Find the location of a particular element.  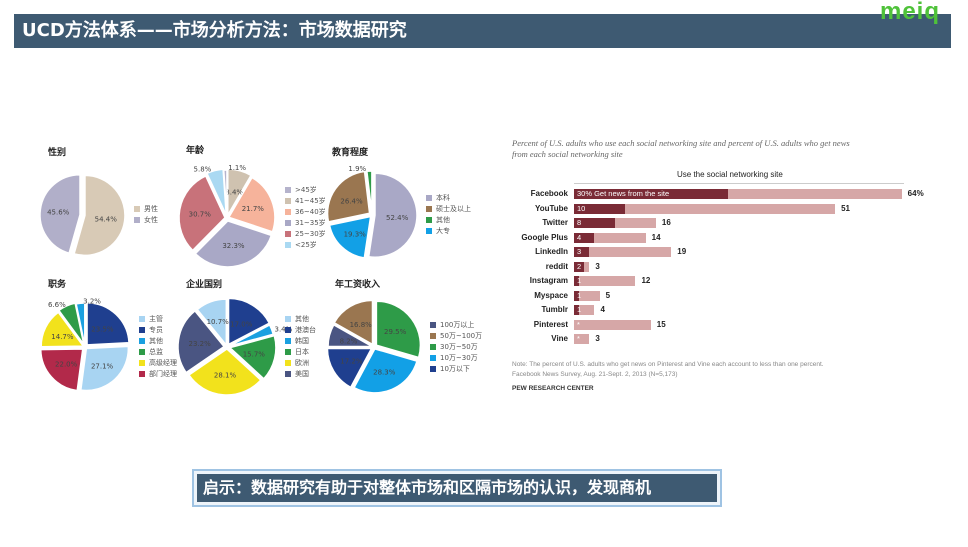

pie-legend: 本科 硕士及以上 其他 大专 is located at coordinates (448, 215).